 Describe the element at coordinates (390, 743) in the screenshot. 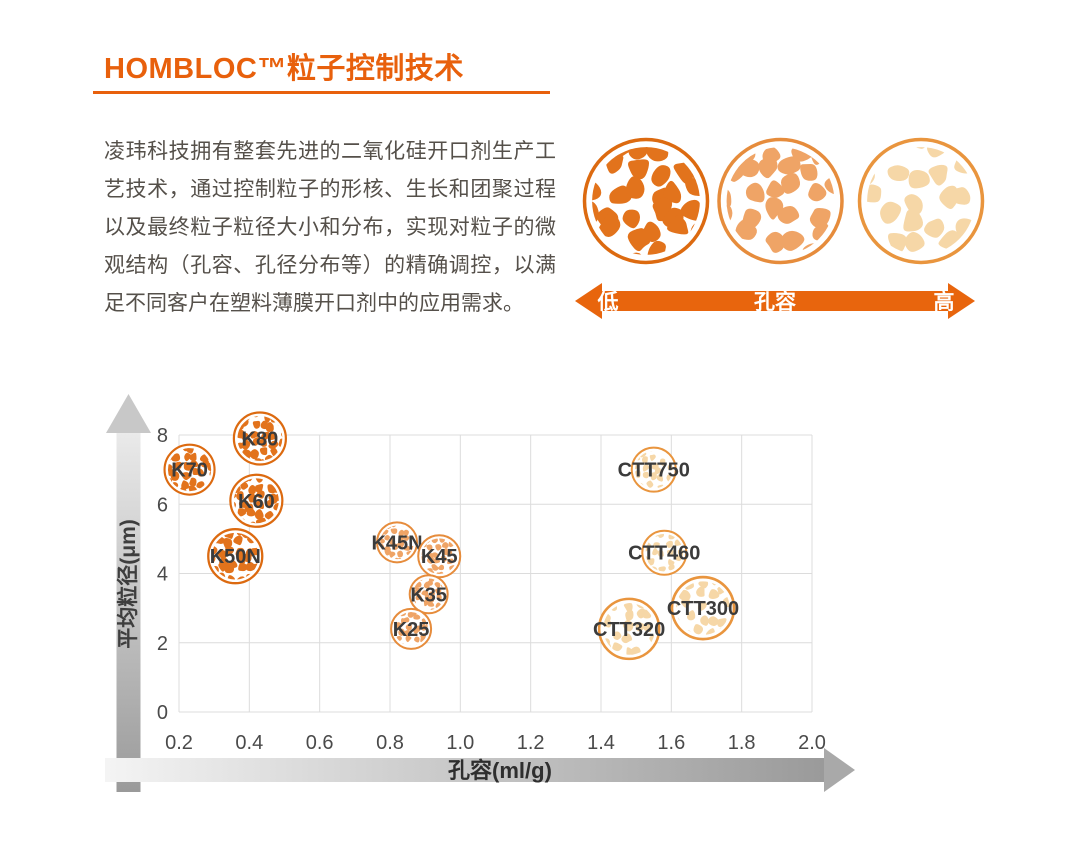

I see `x-tick-label: 0.8` at that location.